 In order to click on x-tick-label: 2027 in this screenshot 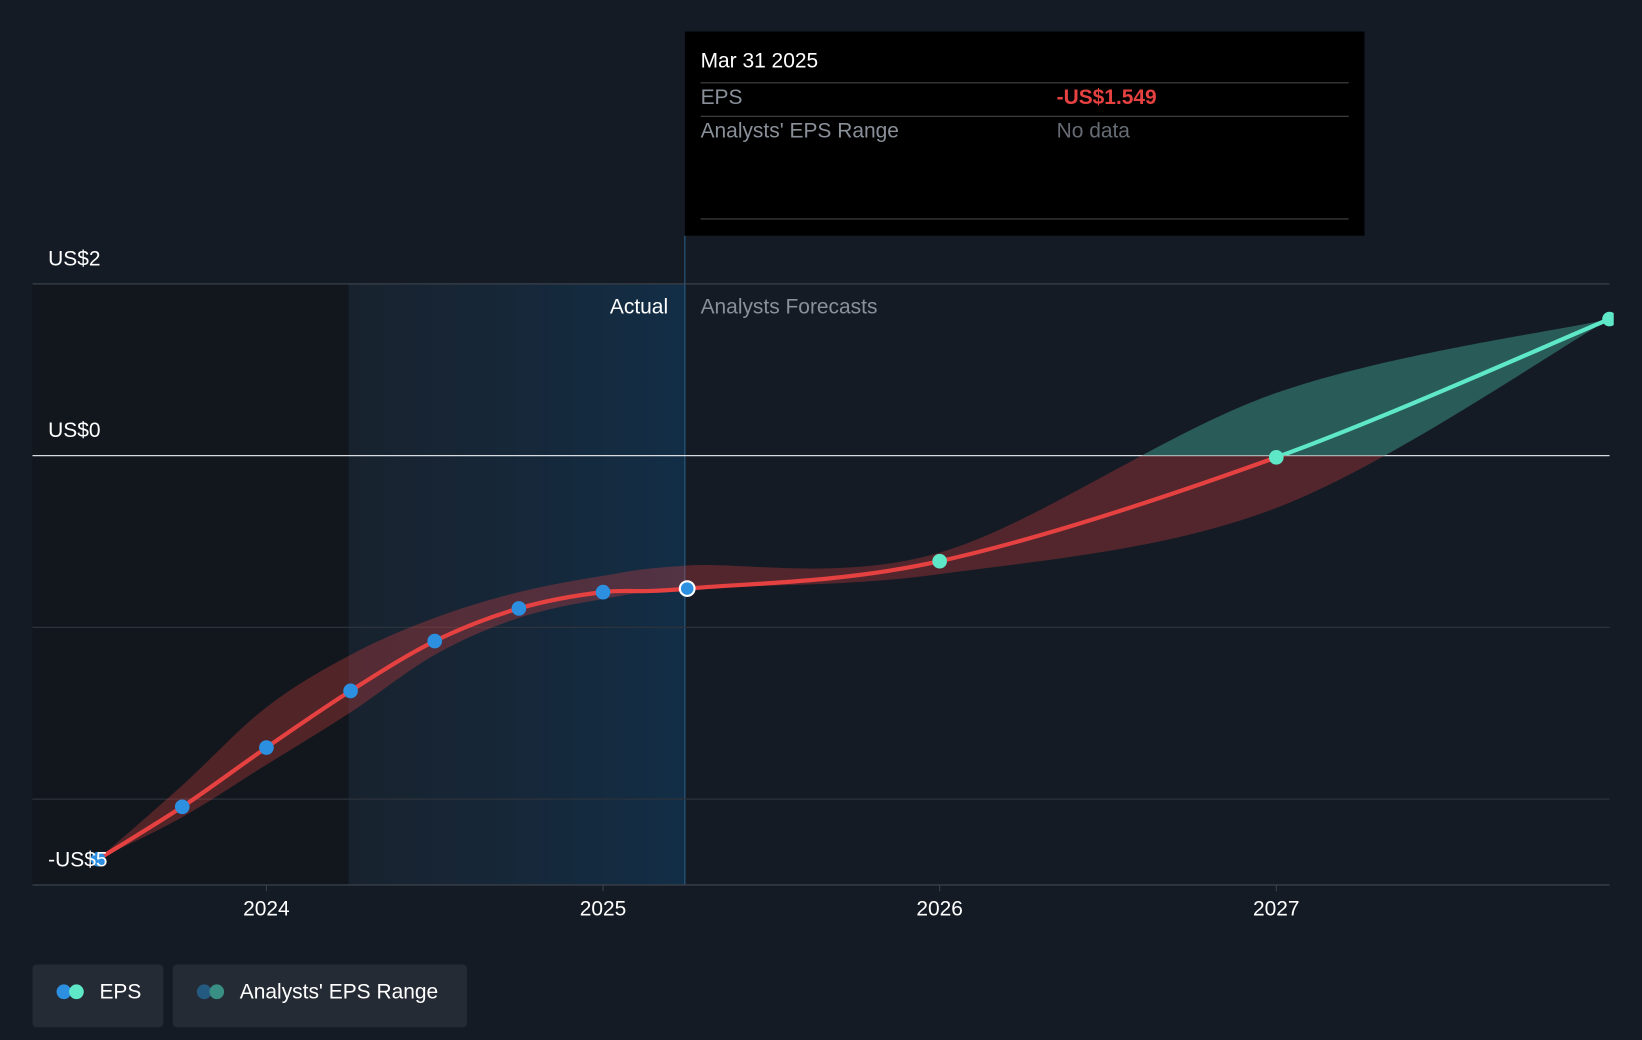, I will do `click(1276, 909)`.